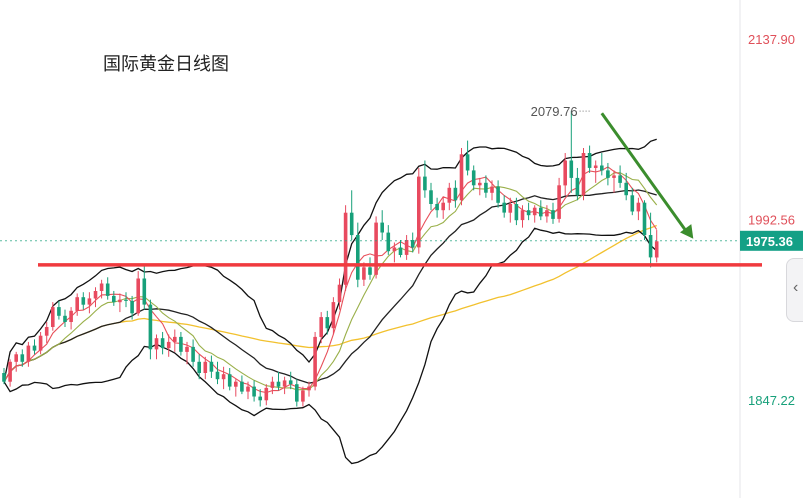  What do you see at coordinates (771, 219) in the screenshot?
I see `price-axis-label: 1992.56` at bounding box center [771, 219].